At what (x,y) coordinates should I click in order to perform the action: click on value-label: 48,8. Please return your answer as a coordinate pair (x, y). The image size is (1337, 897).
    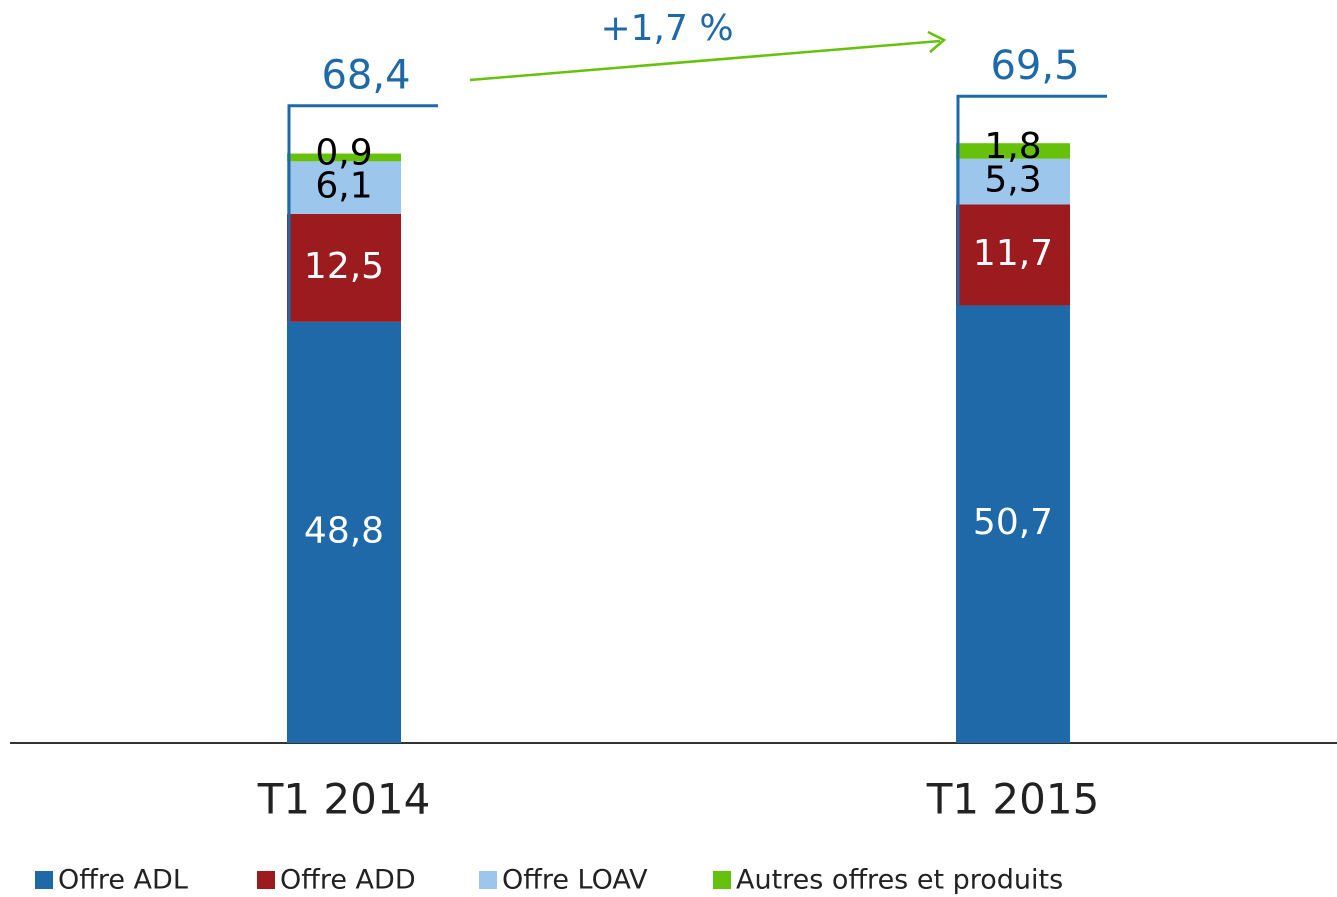
    Looking at the image, I should click on (344, 530).